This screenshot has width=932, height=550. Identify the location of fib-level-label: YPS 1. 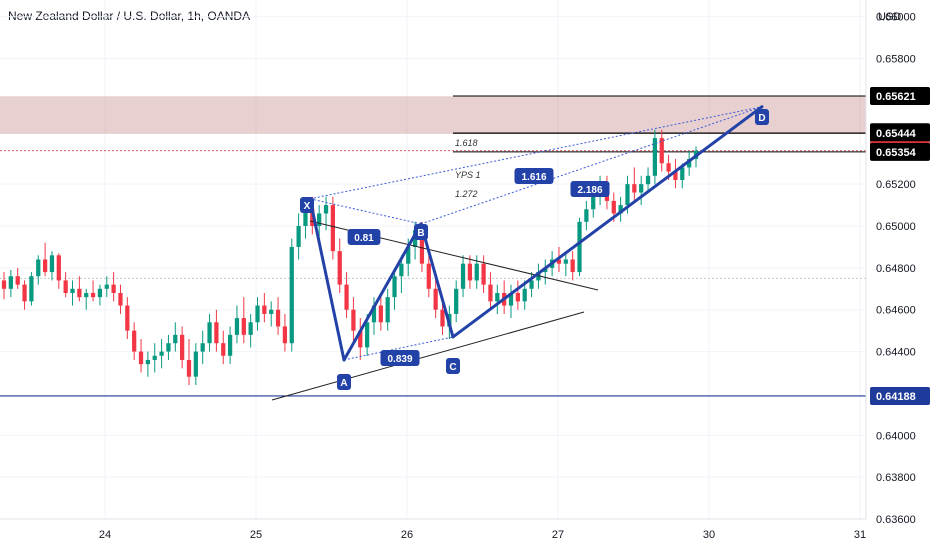
(468, 175).